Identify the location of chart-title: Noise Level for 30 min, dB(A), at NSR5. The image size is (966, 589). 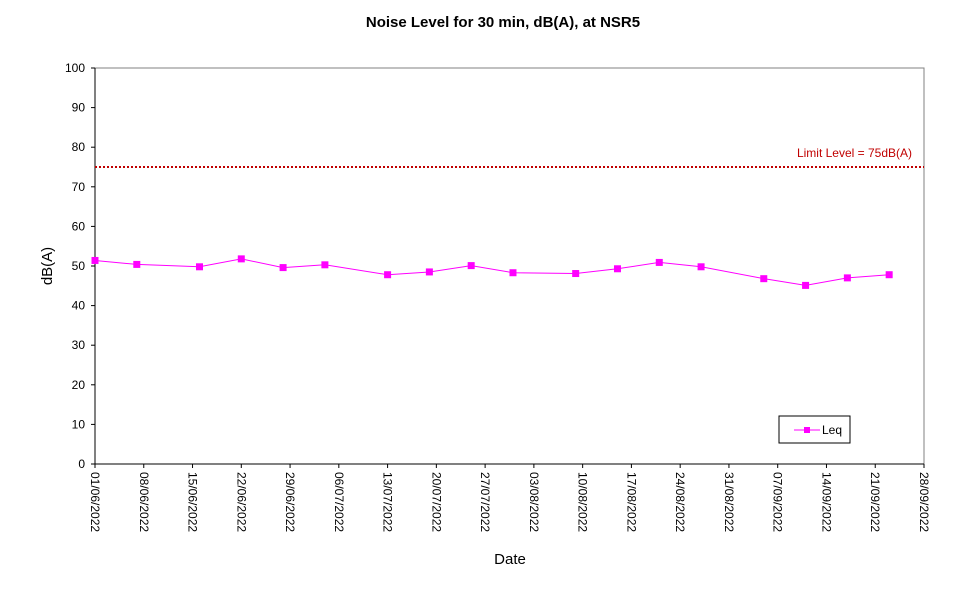
(503, 22).